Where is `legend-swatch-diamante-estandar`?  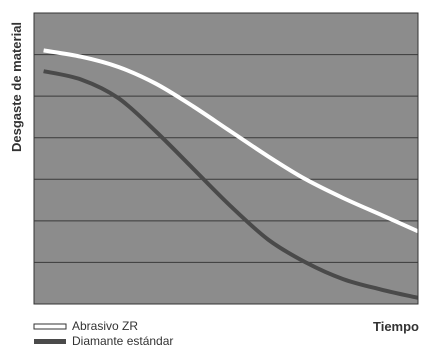
legend-swatch-diamante-estandar is located at coordinates (50, 341).